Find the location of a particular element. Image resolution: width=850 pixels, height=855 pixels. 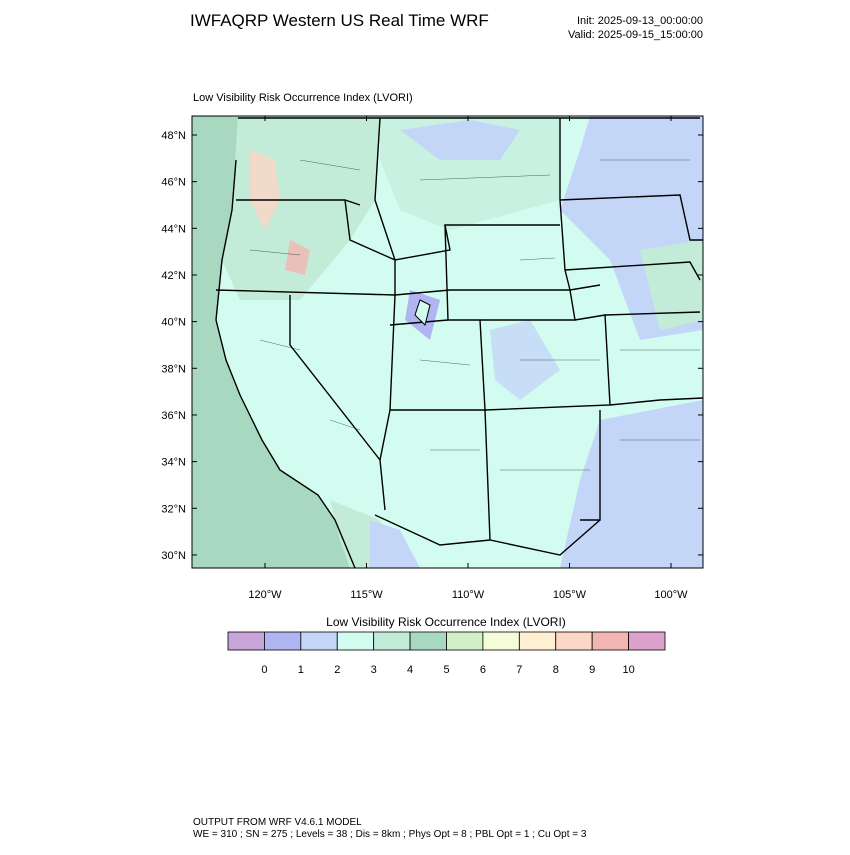

lon-label: 105°W is located at coordinates (570, 595).